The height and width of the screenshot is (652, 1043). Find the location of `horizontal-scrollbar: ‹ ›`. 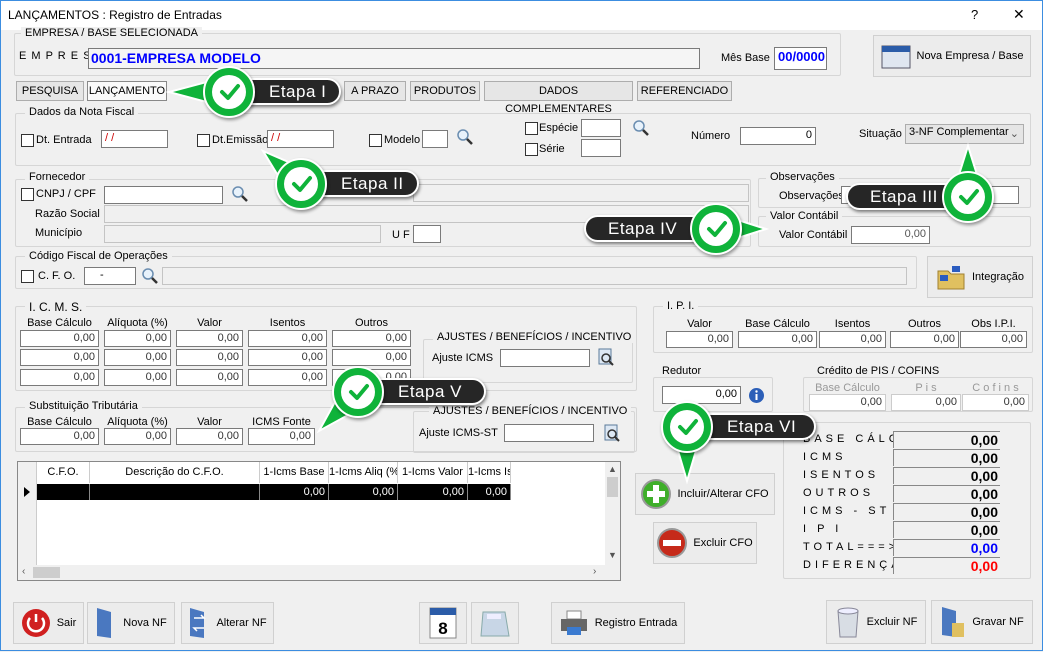

horizontal-scrollbar: ‹ › is located at coordinates (319, 572).